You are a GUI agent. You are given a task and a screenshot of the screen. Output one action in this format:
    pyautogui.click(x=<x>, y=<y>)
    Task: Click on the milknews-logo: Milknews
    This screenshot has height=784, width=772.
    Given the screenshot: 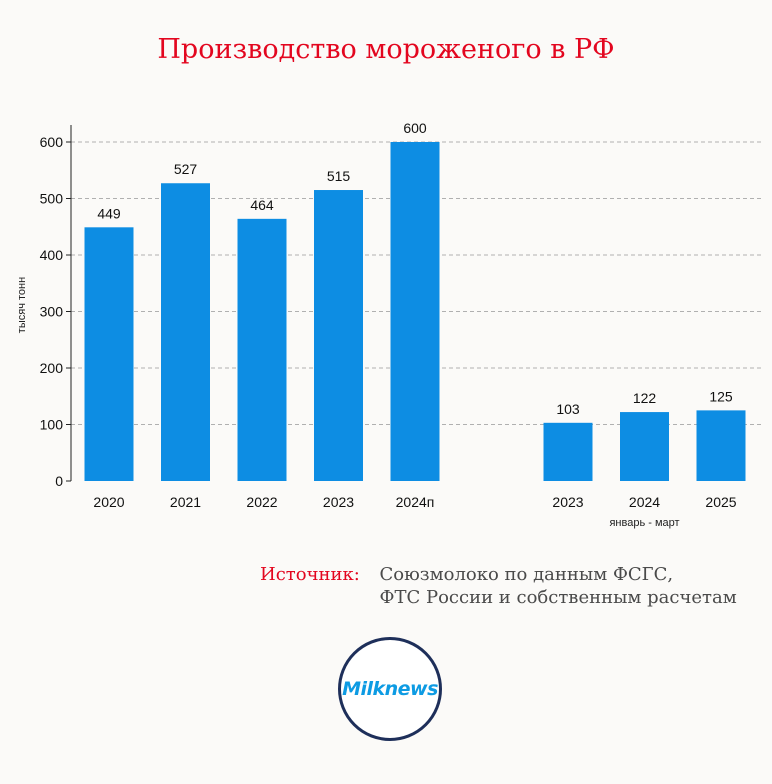 What is the action you would take?
    pyautogui.click(x=390, y=689)
    